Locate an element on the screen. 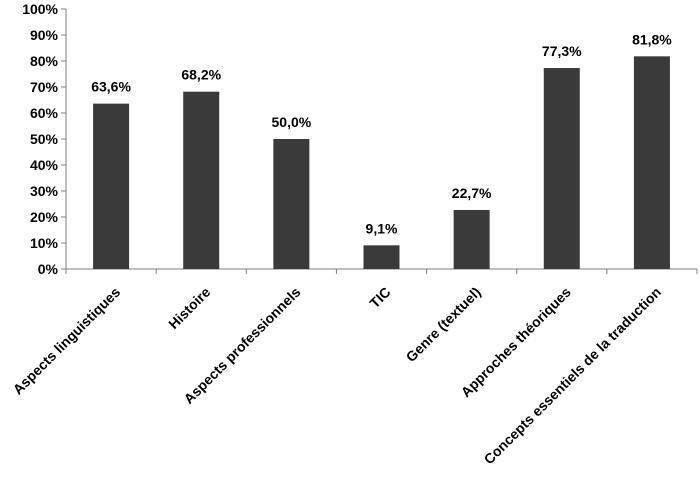 The image size is (700, 489). data-label: 9,1% is located at coordinates (382, 228).